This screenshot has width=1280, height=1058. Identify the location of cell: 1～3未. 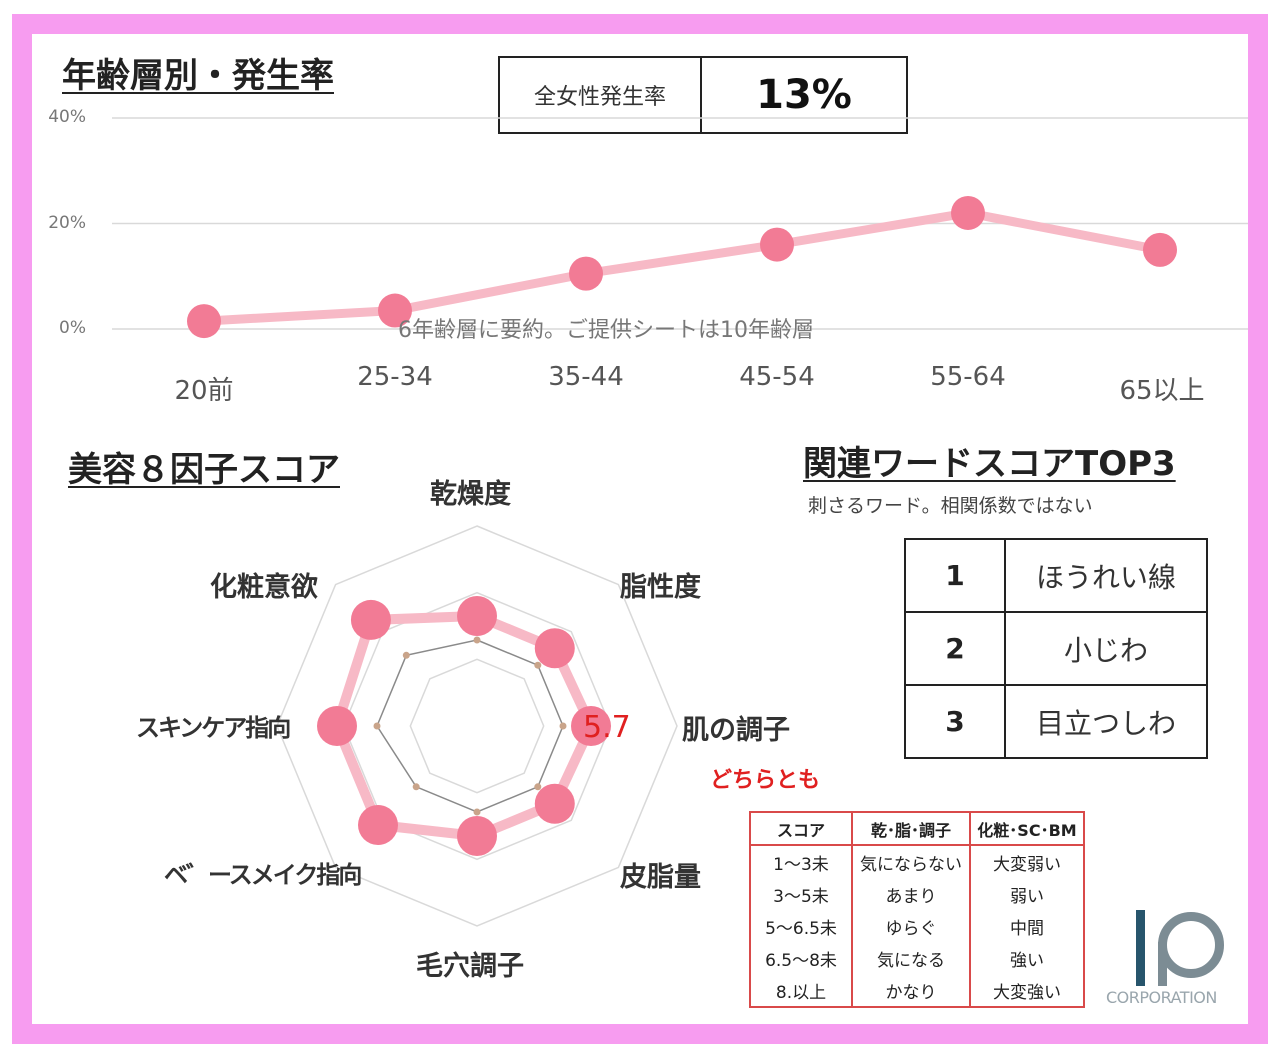
(801, 861).